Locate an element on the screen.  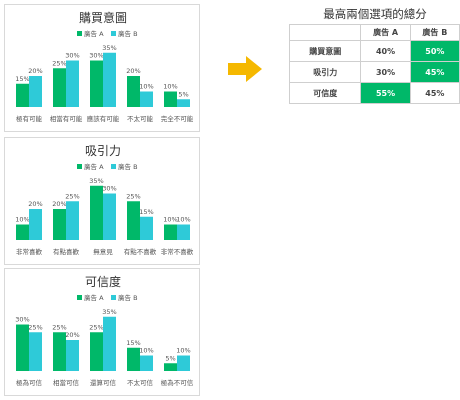
chart-title: 可信度 is located at coordinates (103, 281).